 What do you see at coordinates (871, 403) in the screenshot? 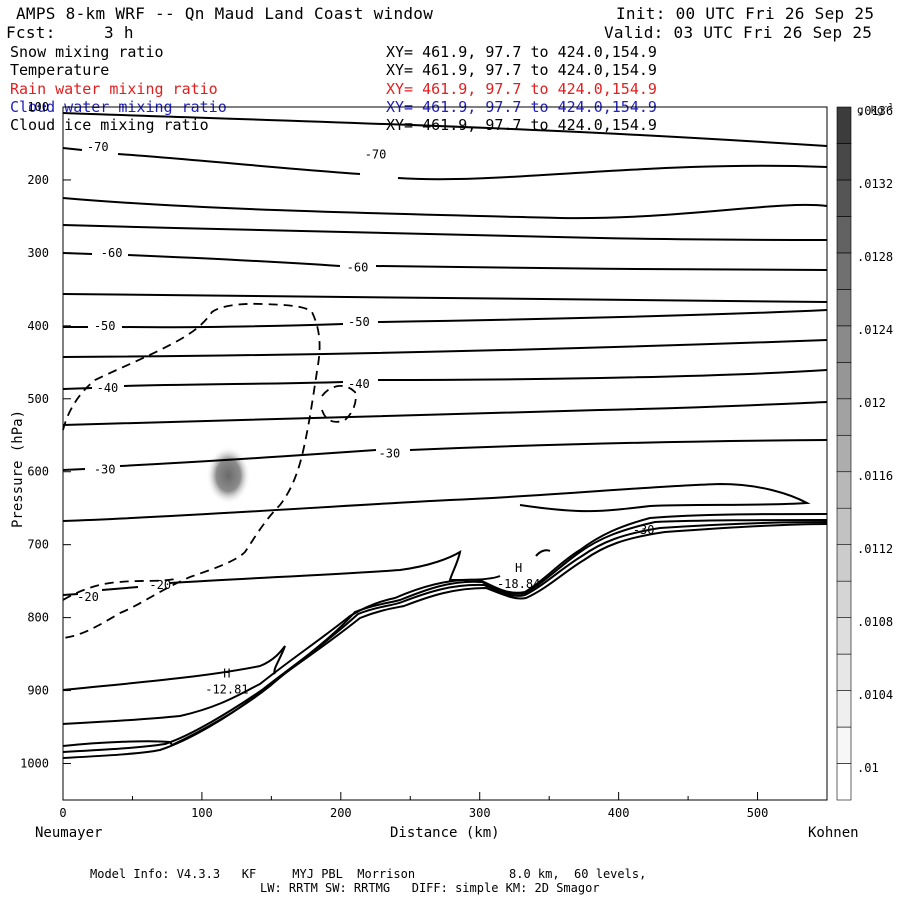
I see `colorbar-label: .012` at bounding box center [871, 403].